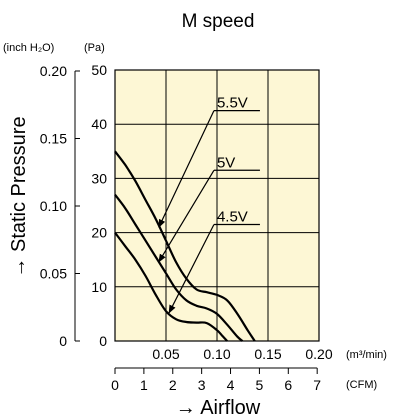 The width and height of the screenshot is (401, 419). I want to click on x-tick-label-m3min: 0.10, so click(216, 354).